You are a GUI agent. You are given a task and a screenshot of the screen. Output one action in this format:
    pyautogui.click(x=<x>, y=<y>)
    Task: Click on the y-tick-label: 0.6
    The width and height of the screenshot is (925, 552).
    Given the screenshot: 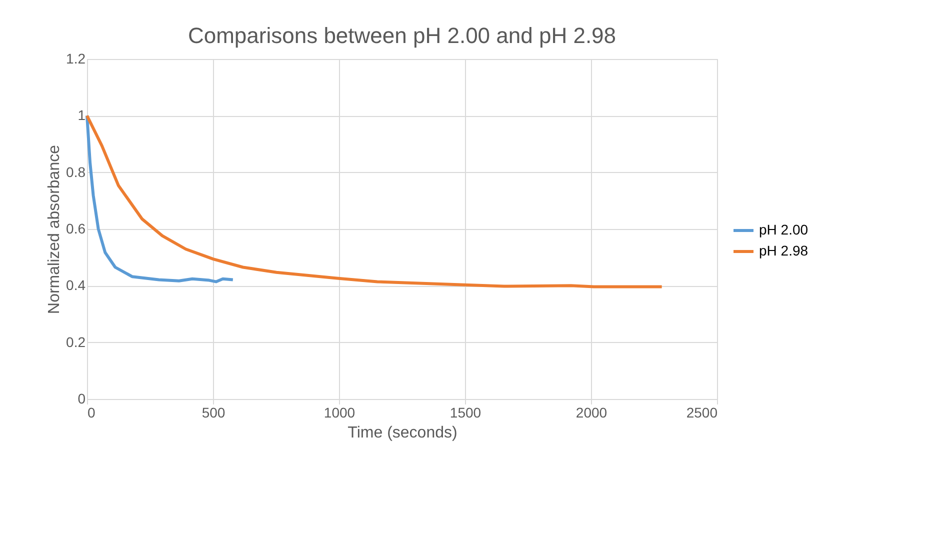 What is the action you would take?
    pyautogui.click(x=76, y=228)
    